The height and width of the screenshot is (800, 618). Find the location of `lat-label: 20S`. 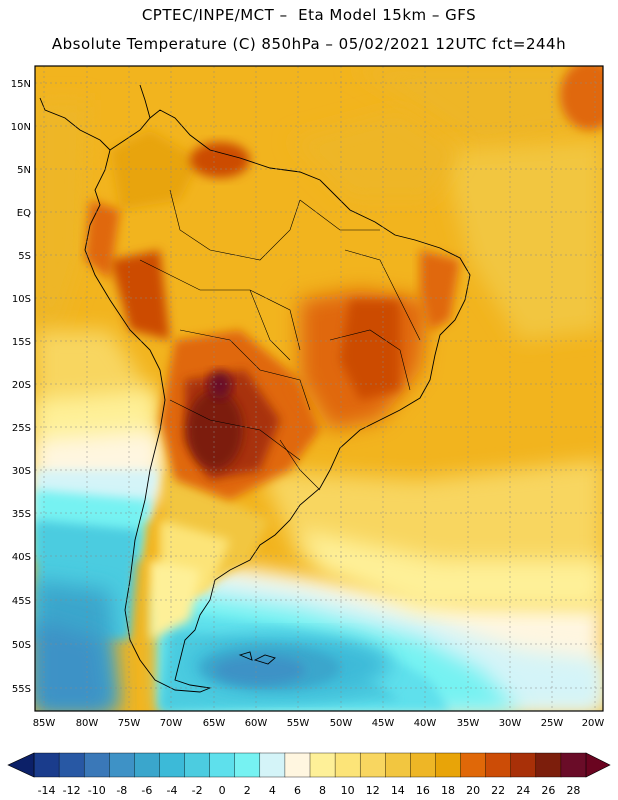

lat-label: 20S is located at coordinates (21, 385).